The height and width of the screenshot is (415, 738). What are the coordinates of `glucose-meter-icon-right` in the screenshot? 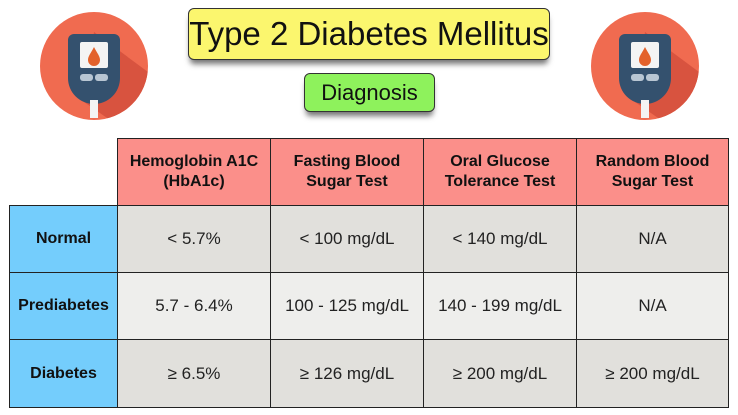 It's located at (645, 66).